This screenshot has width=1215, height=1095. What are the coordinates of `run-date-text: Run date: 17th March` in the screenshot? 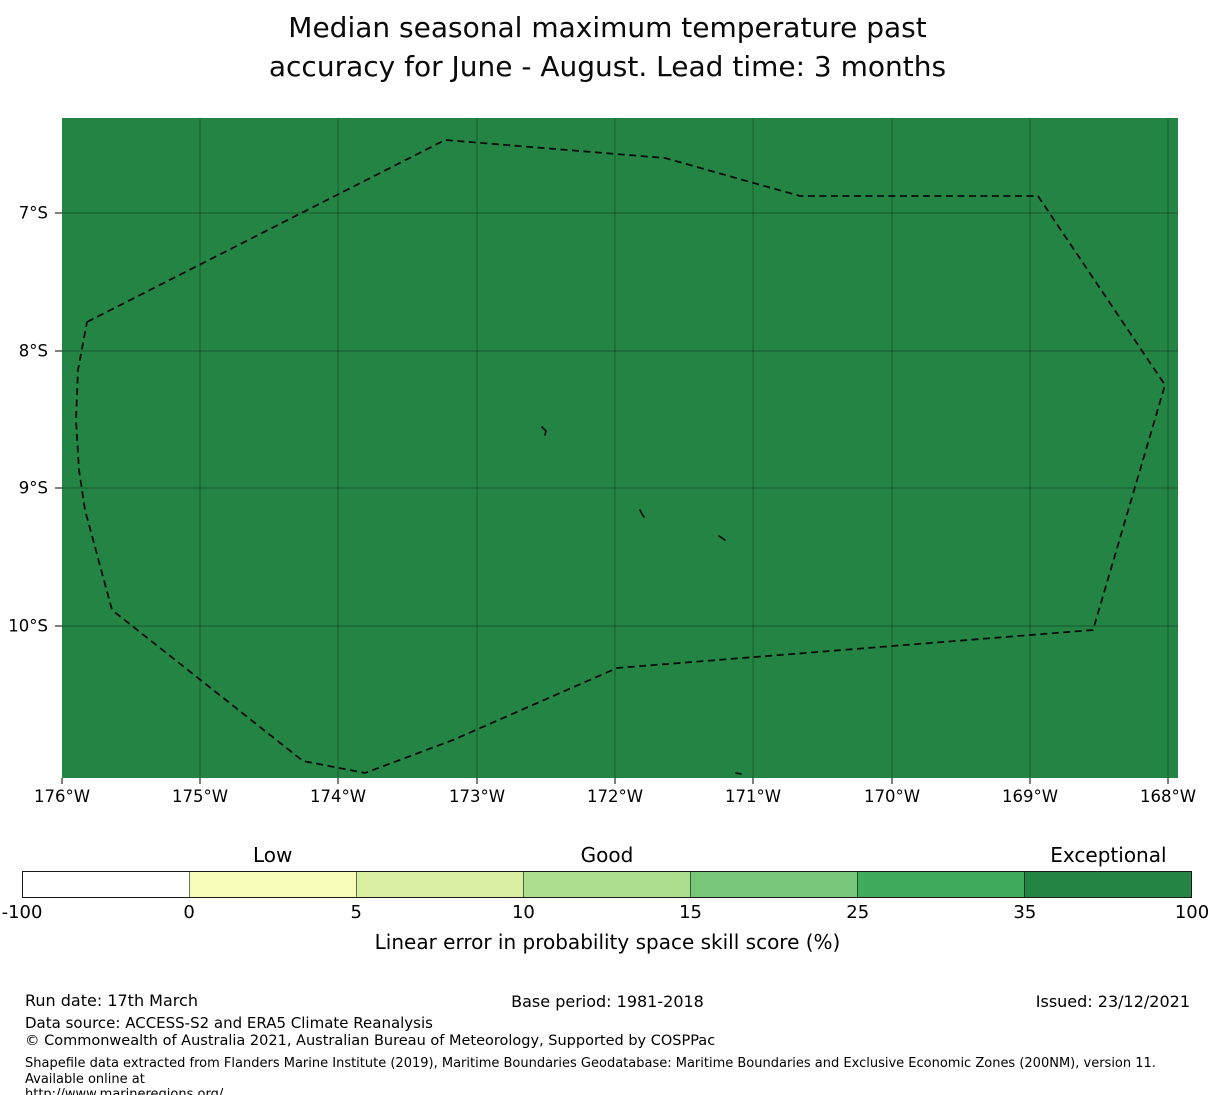 It's located at (111, 1000).